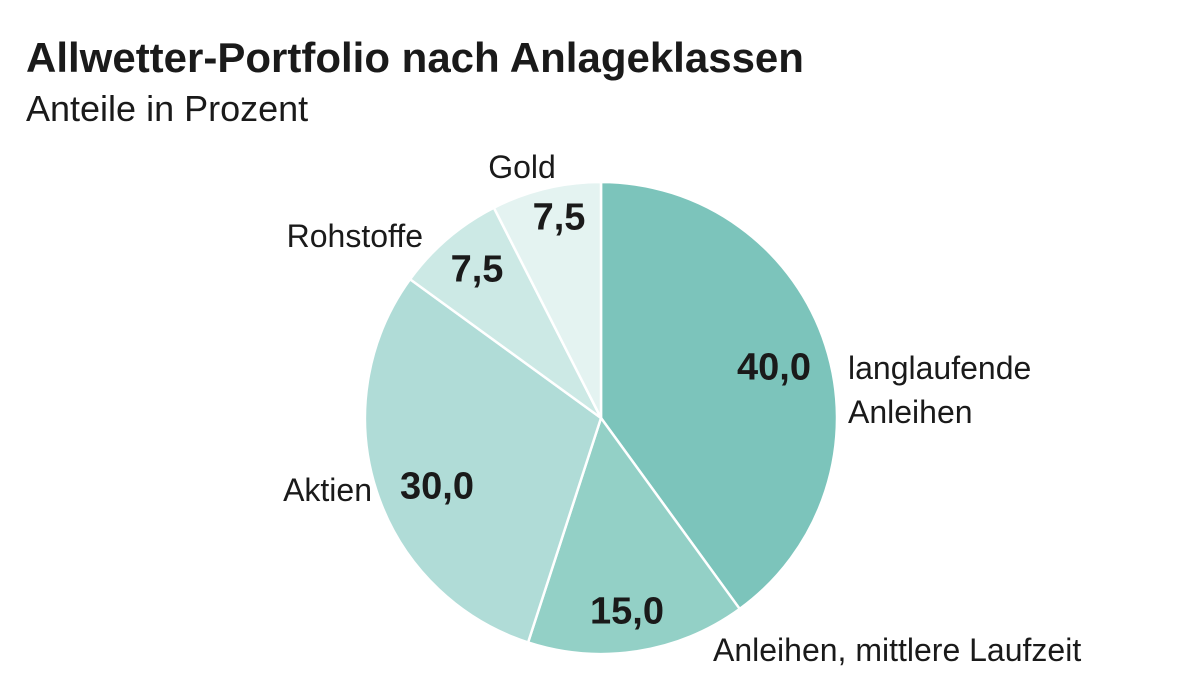 Image resolution: width=1200 pixels, height=688 pixels. Describe the element at coordinates (897, 650) in the screenshot. I see `category-label: Anleihen, mittlere Laufzeit` at that location.